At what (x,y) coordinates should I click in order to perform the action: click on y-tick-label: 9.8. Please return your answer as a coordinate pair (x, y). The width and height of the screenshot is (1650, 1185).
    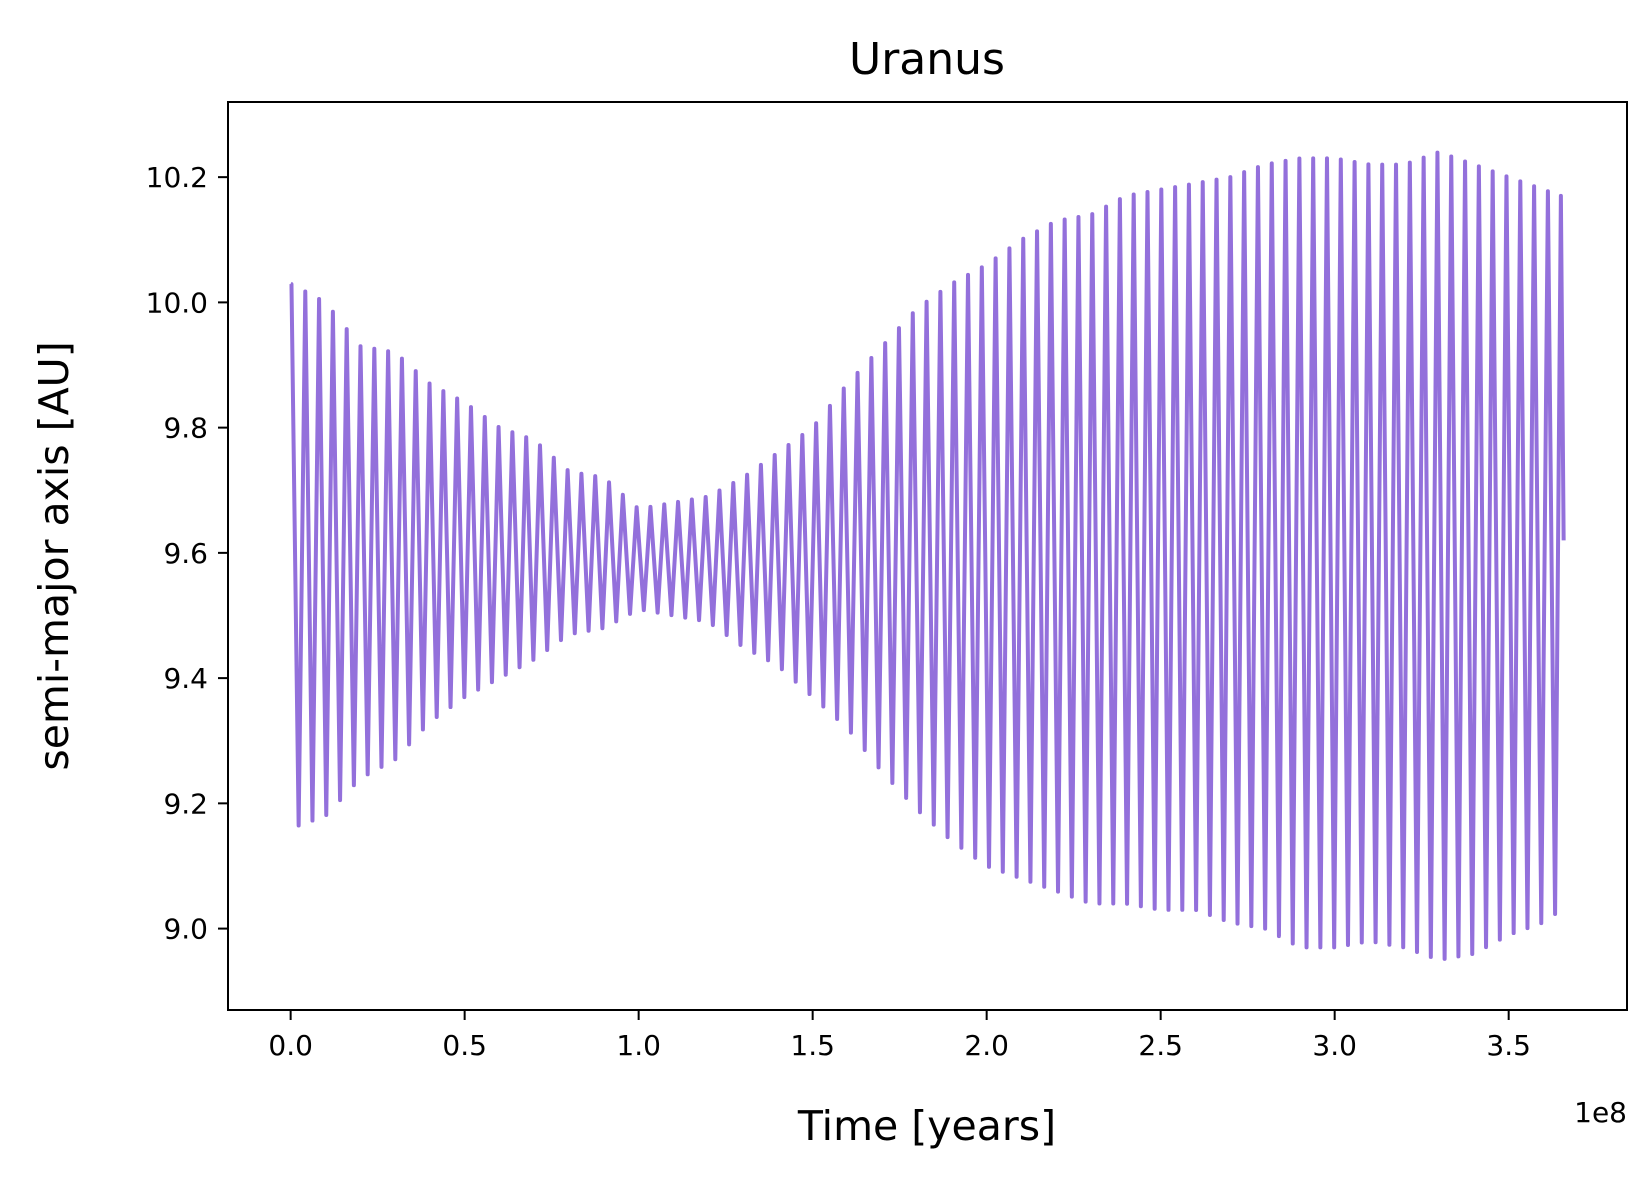
    Looking at the image, I should click on (185, 428).